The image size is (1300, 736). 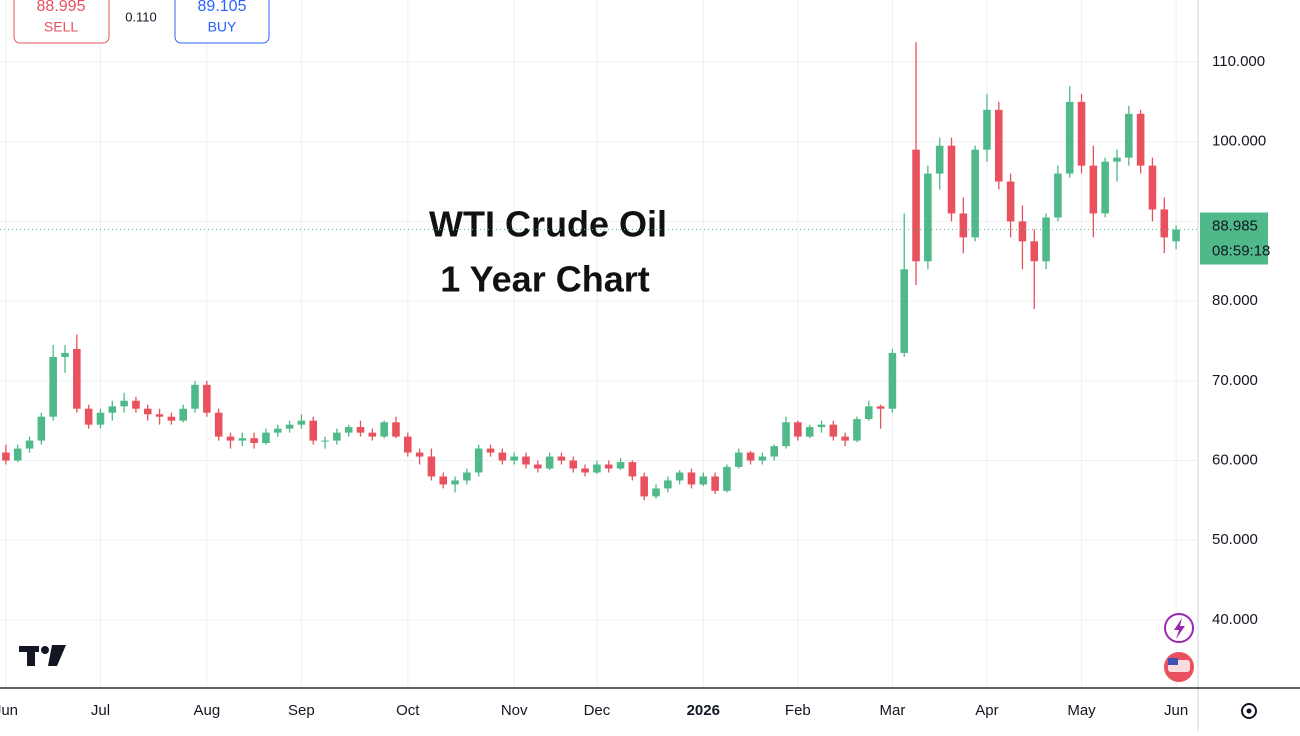 I want to click on last-price-label: 88.985, so click(x=1235, y=225).